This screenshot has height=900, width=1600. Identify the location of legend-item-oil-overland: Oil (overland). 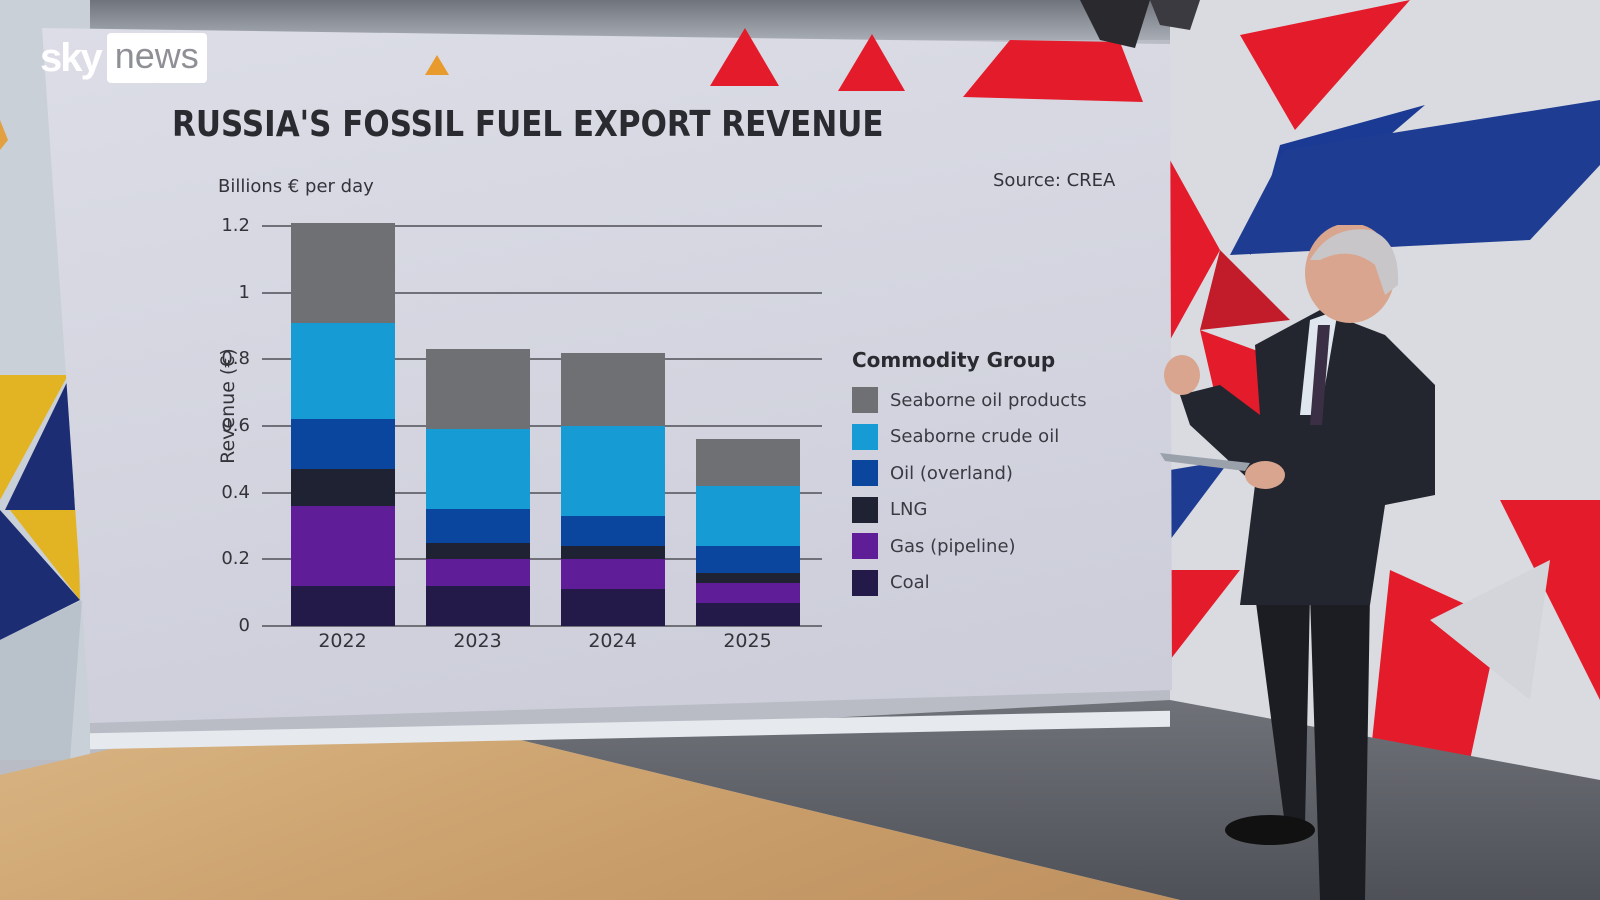
(969, 473).